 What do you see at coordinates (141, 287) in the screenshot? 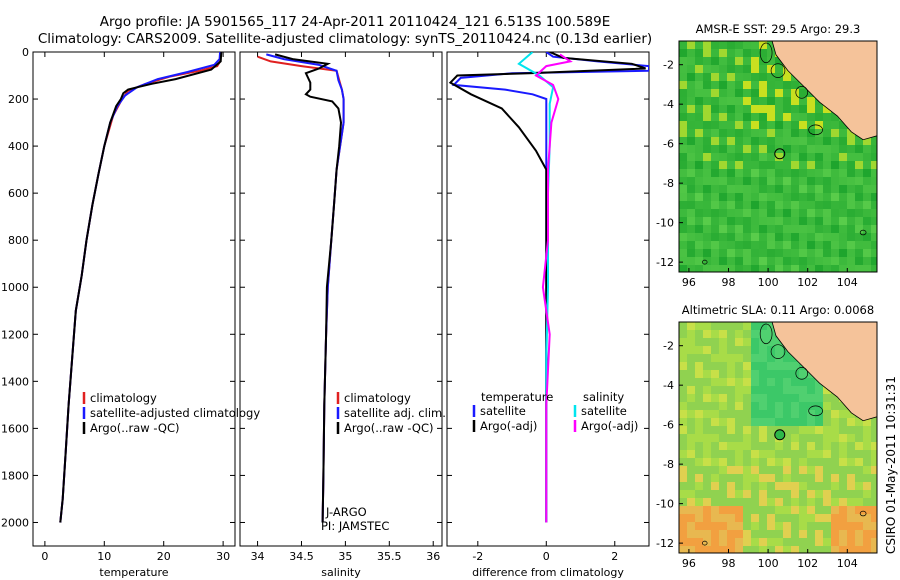
I see `series-line-argo-raw-qc-` at bounding box center [141, 287].